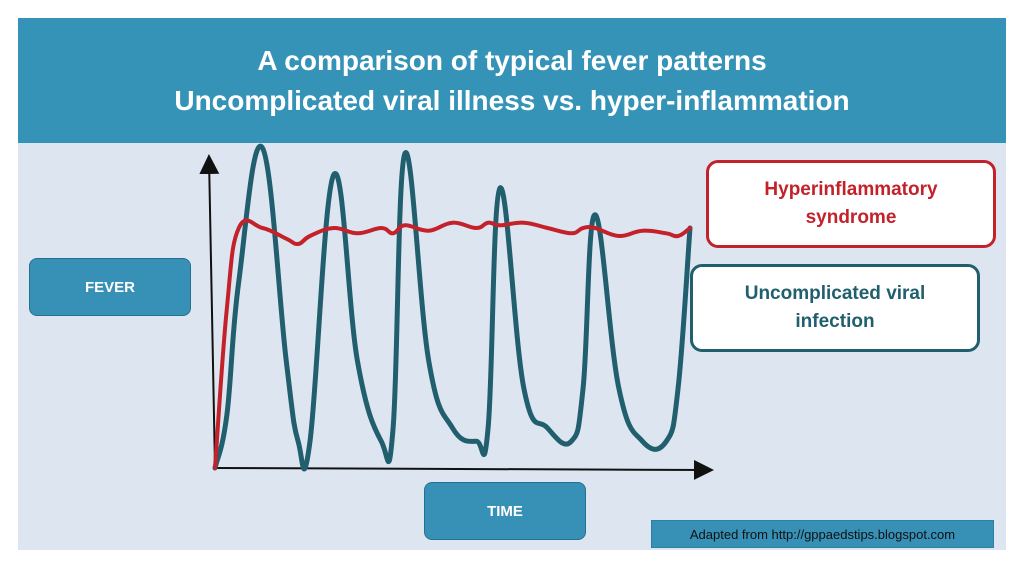 This screenshot has width=1024, height=576. I want to click on hyperinflammatory-callout: Hyperinflammatory syndrome, so click(851, 204).